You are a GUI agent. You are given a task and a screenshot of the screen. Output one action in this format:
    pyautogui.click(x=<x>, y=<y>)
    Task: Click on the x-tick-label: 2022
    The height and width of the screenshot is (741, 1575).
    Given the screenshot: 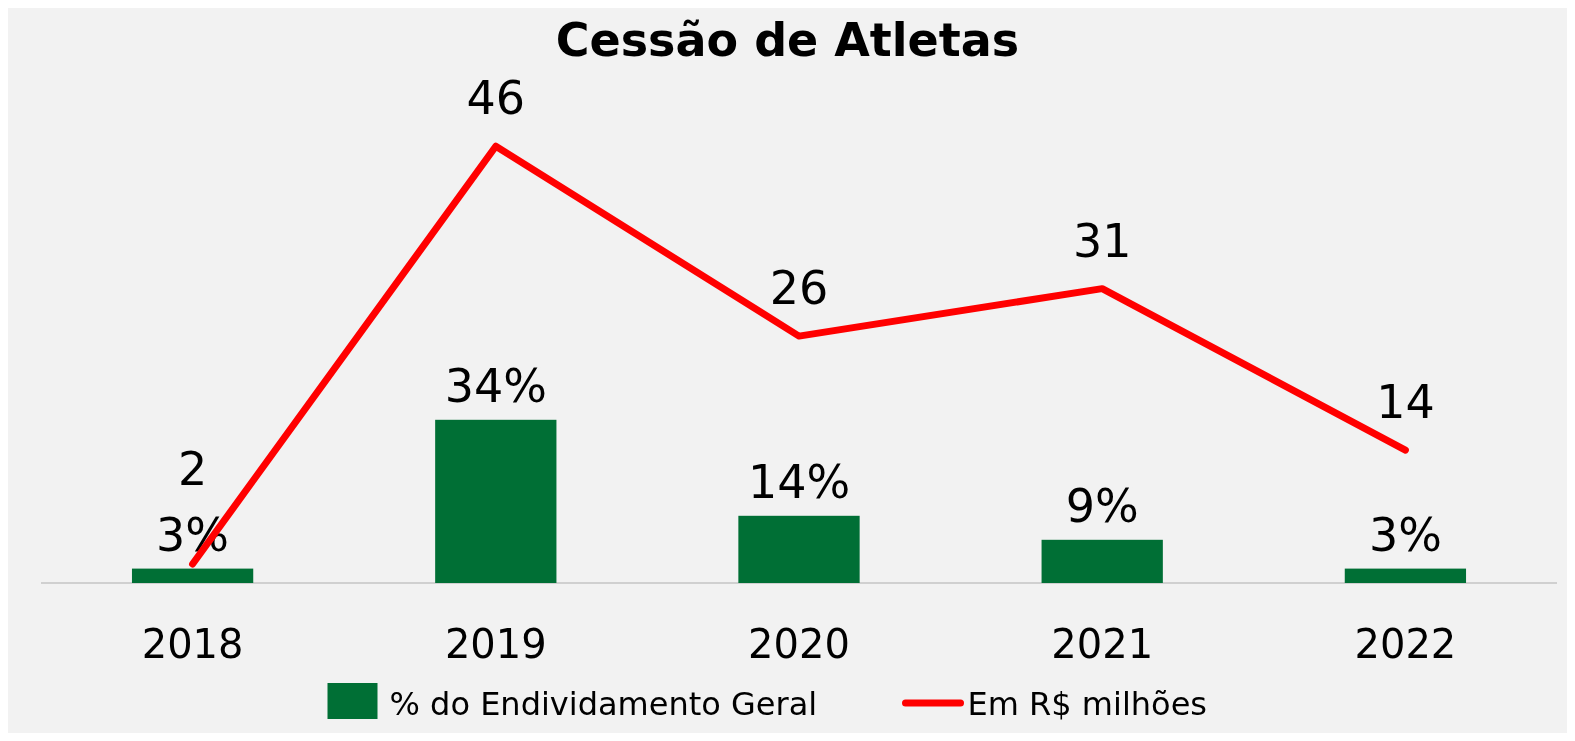 What is the action you would take?
    pyautogui.click(x=1405, y=644)
    